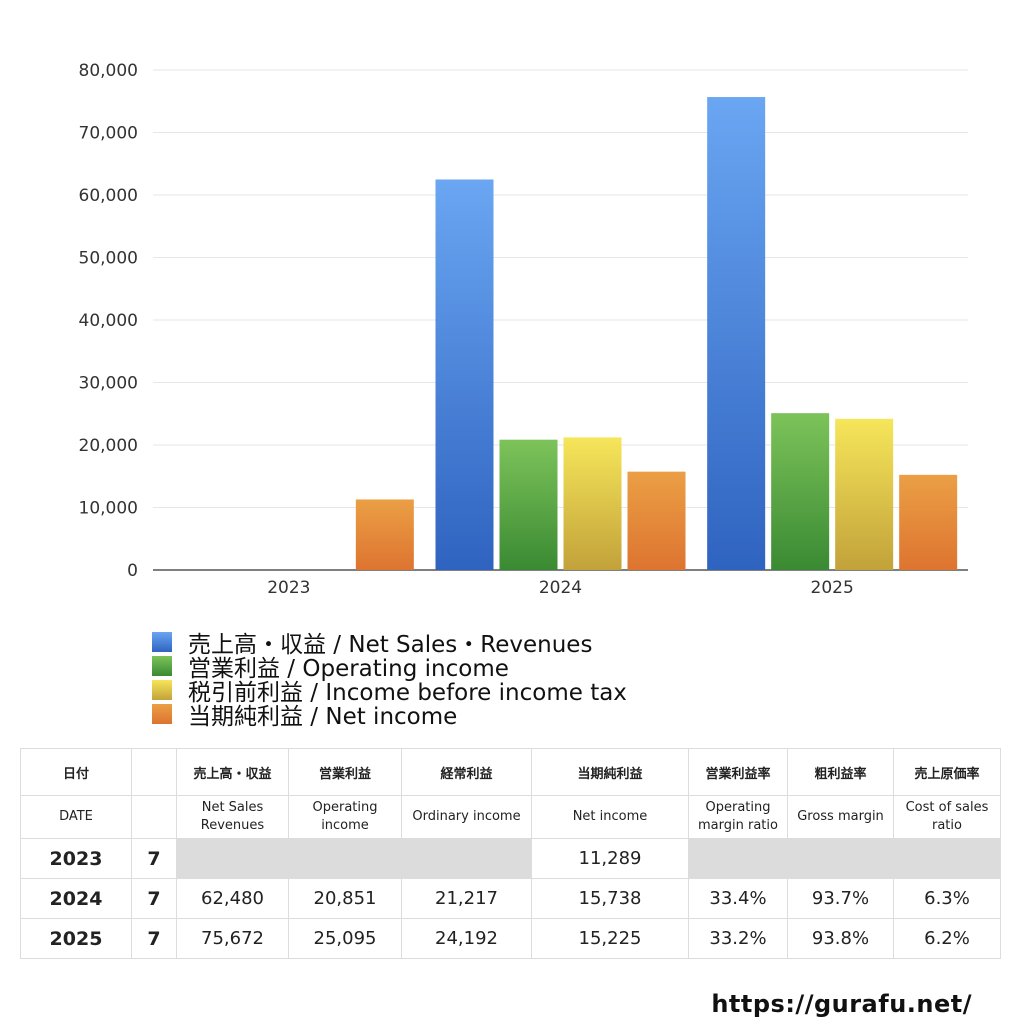  I want to click on legend-label: 売上高・収益 / Net Sales・Revenues, so click(390, 645).